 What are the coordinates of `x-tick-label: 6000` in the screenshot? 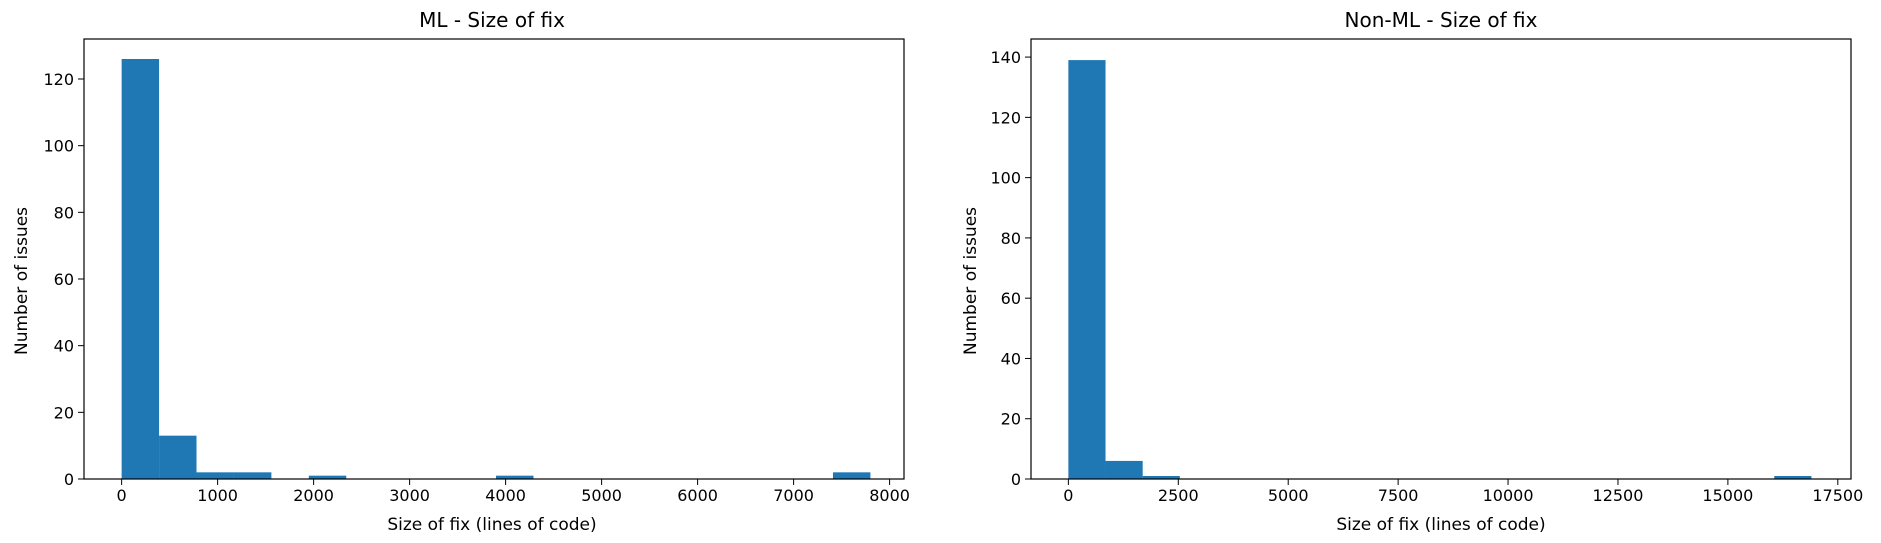 It's located at (697, 495).